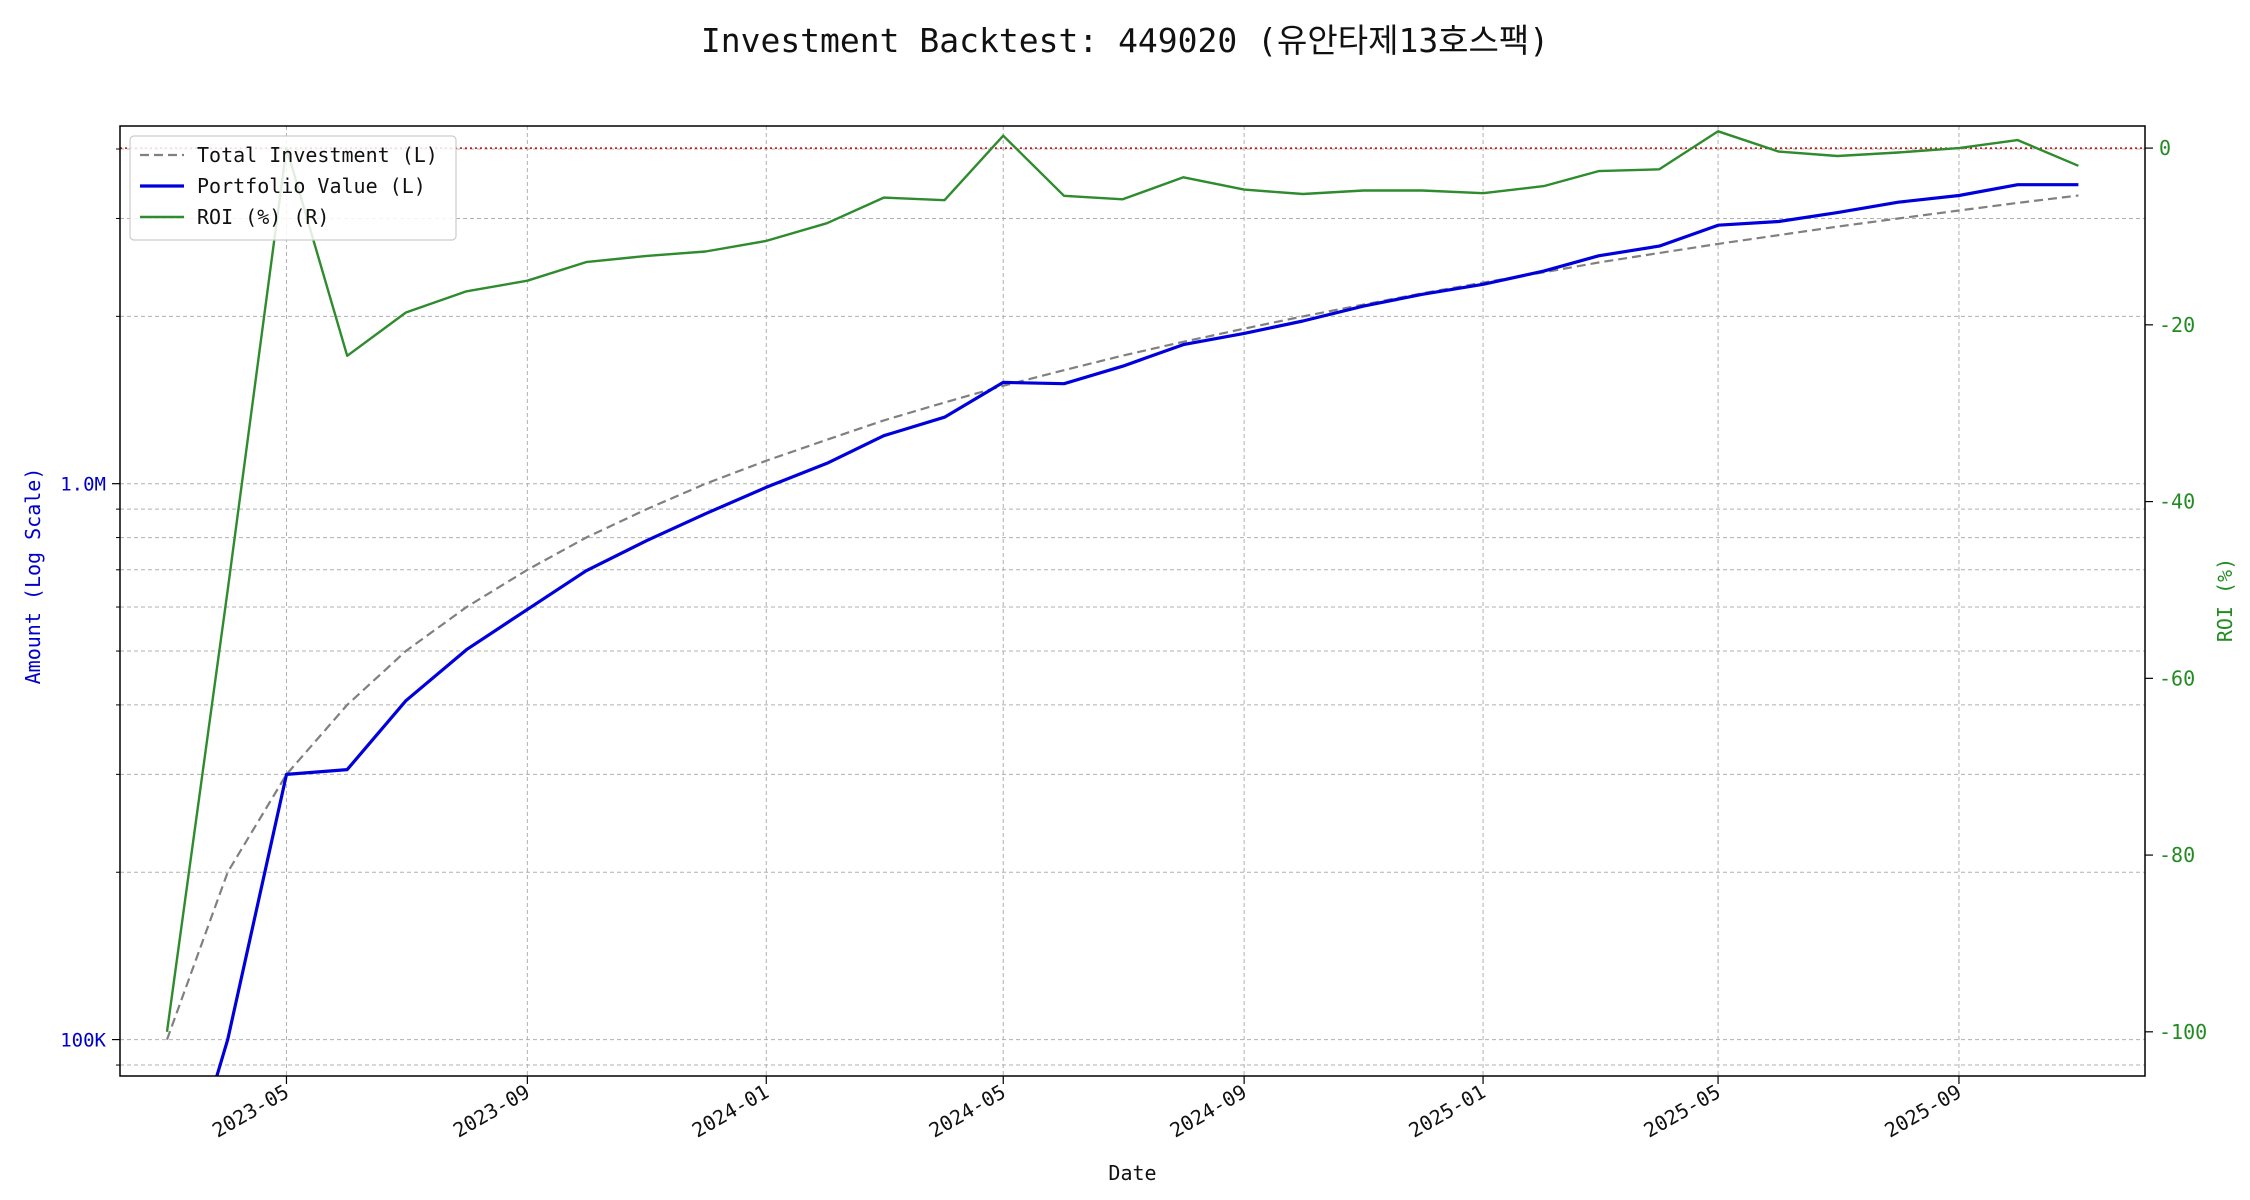 The image size is (2250, 1200). I want to click on y-left-tick-label: 100K, so click(83, 1041).